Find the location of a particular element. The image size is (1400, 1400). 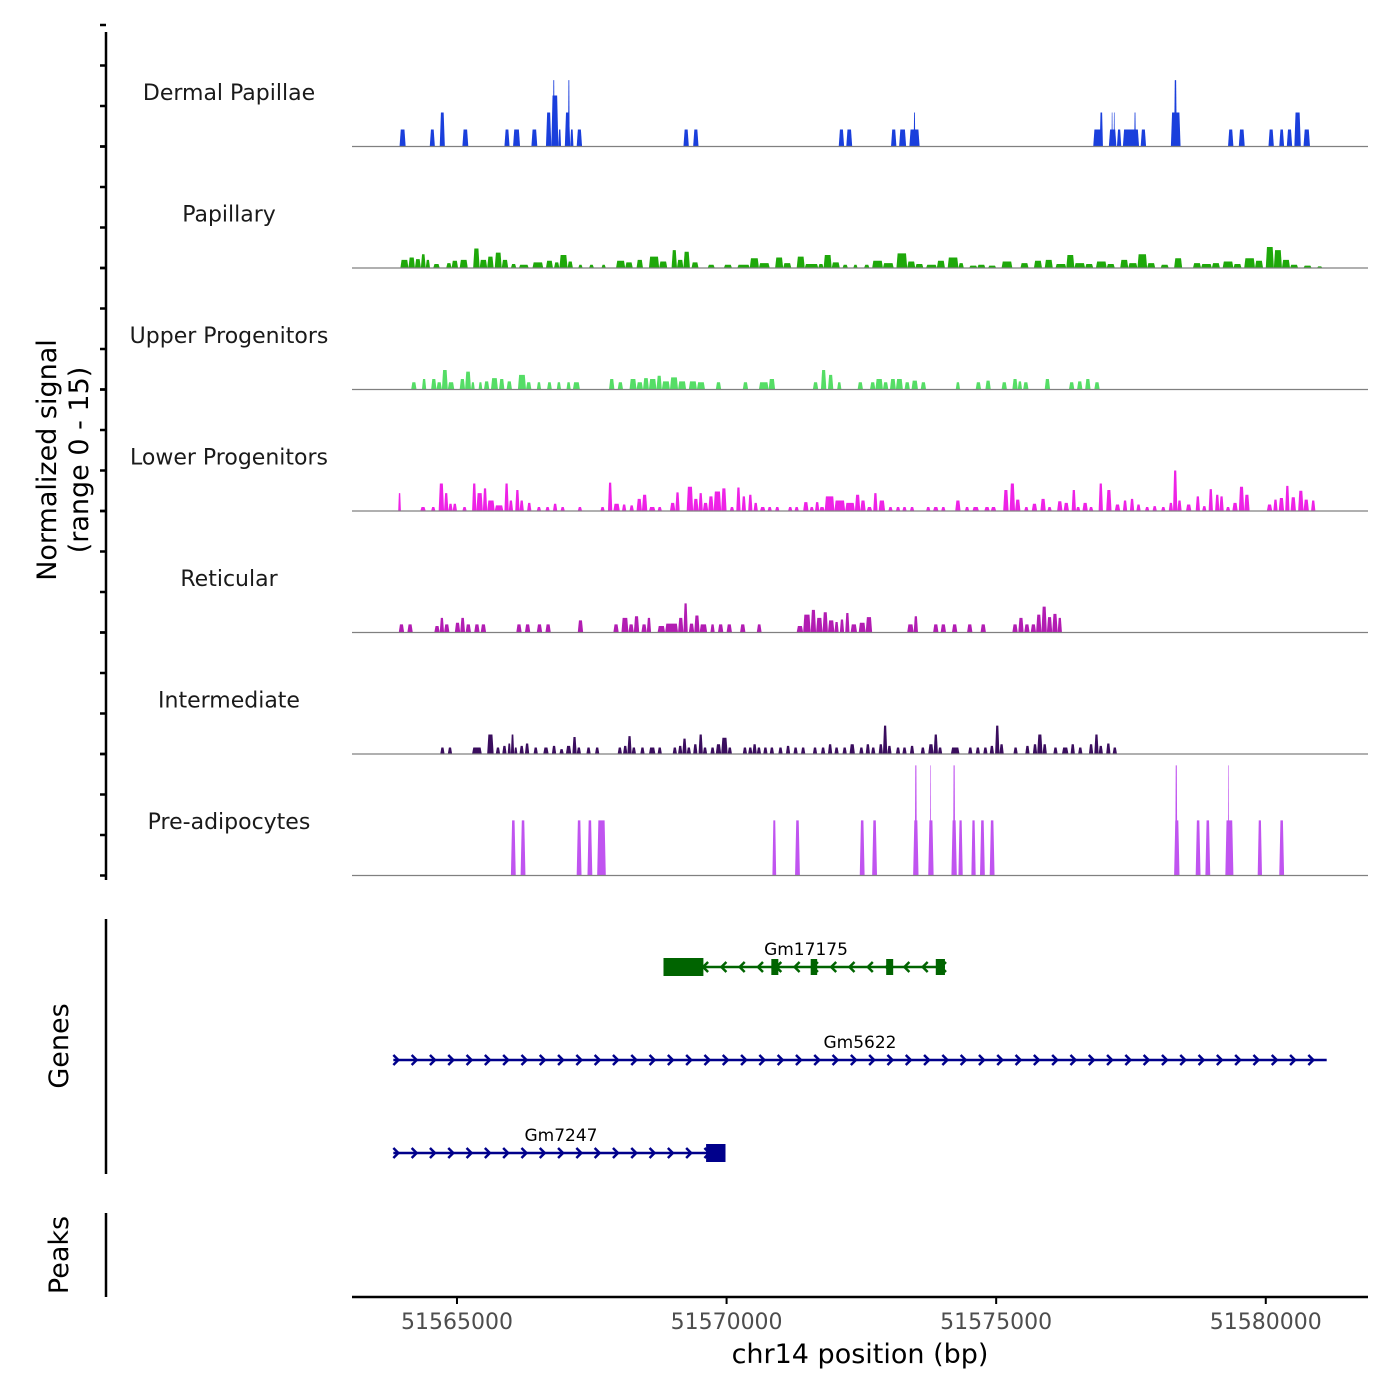

gene-gm5622: Gm5622 is located at coordinates (859, 1049).